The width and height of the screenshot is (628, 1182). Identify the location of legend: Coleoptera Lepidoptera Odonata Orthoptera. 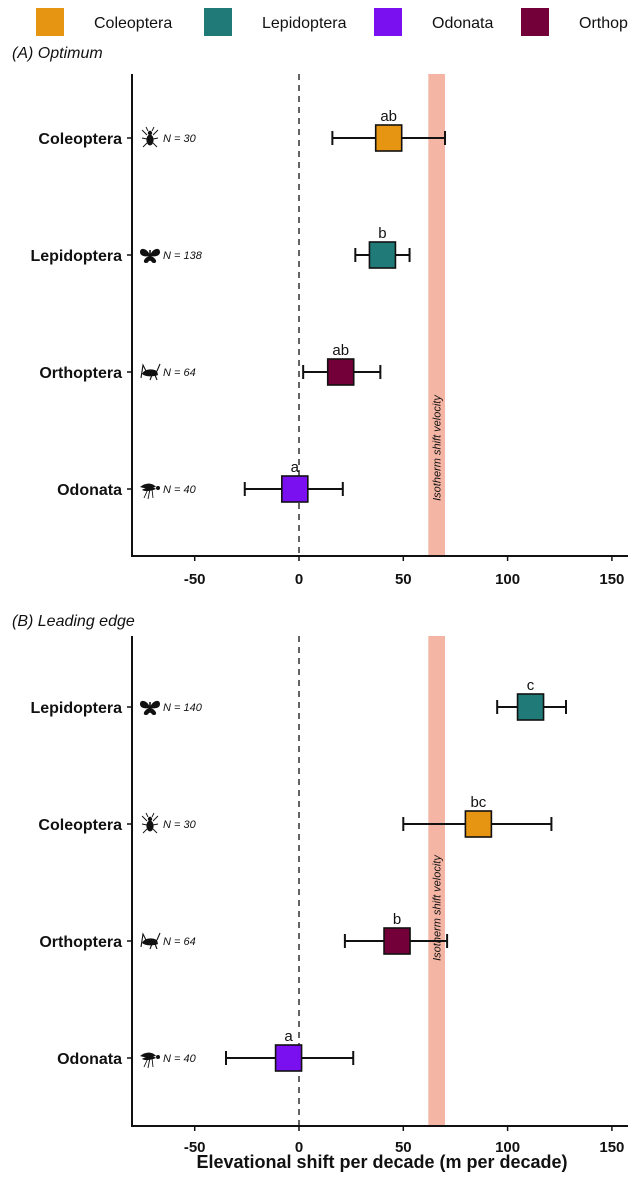
(332, 22).